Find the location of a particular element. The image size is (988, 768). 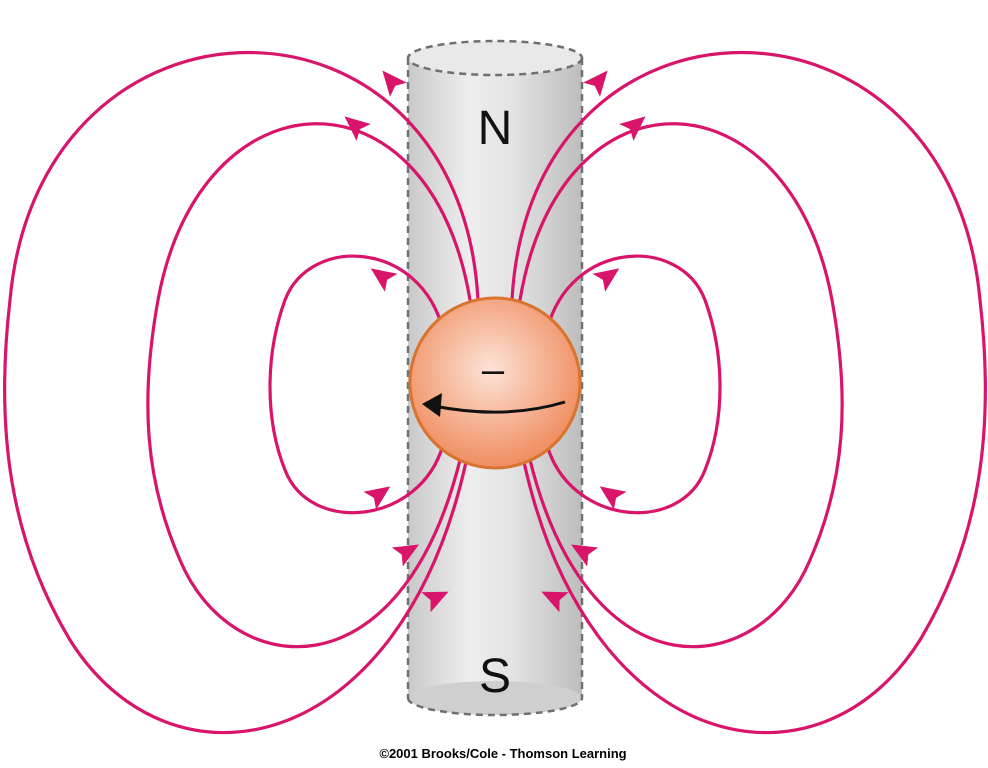

charge-sign: – is located at coordinates (493, 370).